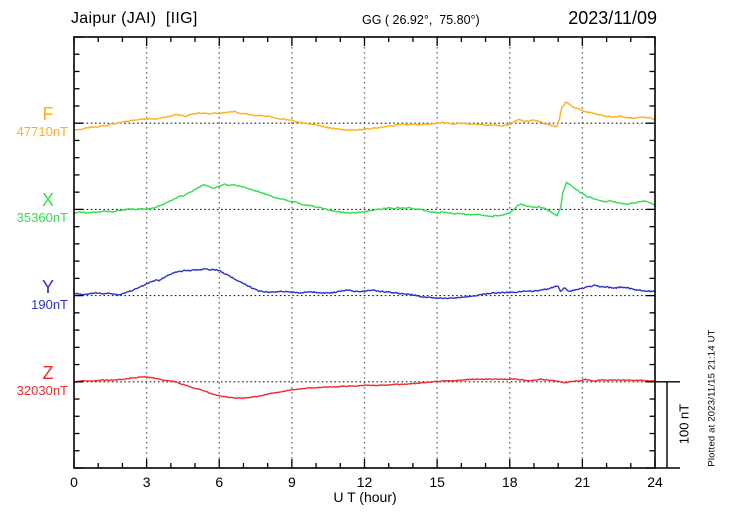  What do you see at coordinates (134, 18) in the screenshot?
I see `station-title: Jaipur (JAI) [IIG]` at bounding box center [134, 18].